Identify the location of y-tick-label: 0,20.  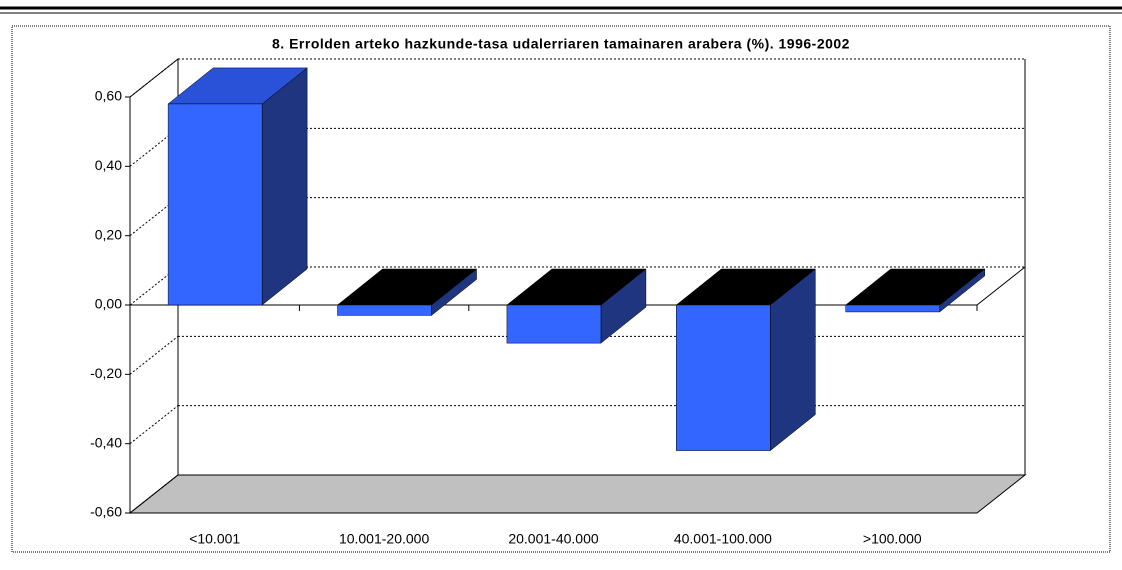
(108, 234).